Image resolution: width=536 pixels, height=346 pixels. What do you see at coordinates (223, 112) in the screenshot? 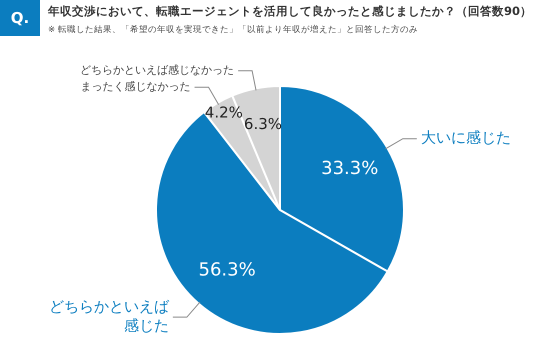
I see `data-label: 4.2%` at bounding box center [223, 112].